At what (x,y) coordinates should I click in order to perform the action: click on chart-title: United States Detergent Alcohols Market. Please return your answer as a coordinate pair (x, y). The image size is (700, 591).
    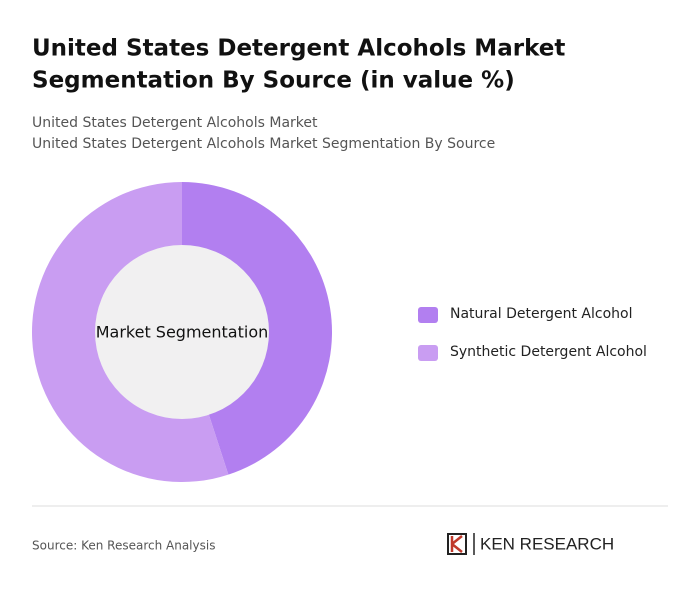
    Looking at the image, I should click on (298, 49).